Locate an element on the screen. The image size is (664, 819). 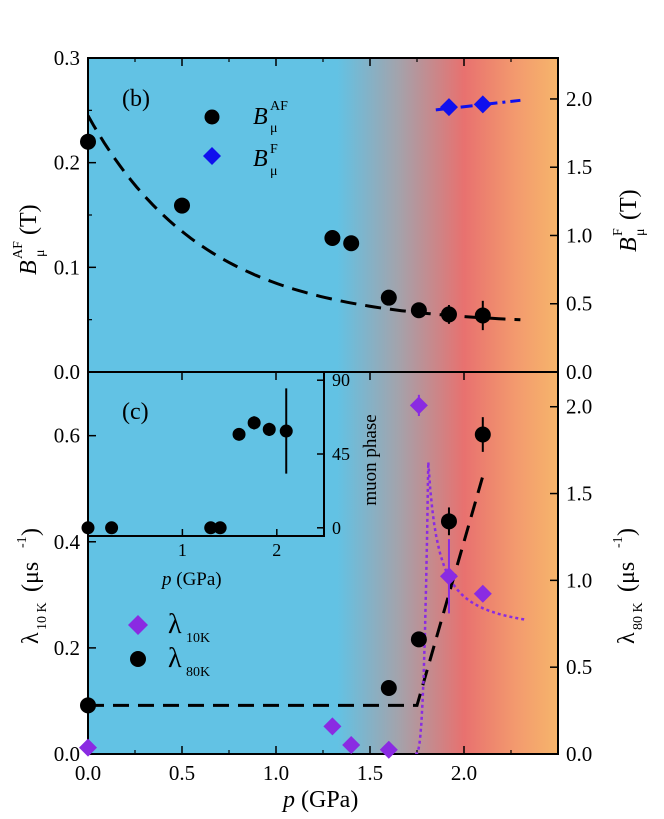
b-left-tick-label: 0.0 is located at coordinates (67, 372).